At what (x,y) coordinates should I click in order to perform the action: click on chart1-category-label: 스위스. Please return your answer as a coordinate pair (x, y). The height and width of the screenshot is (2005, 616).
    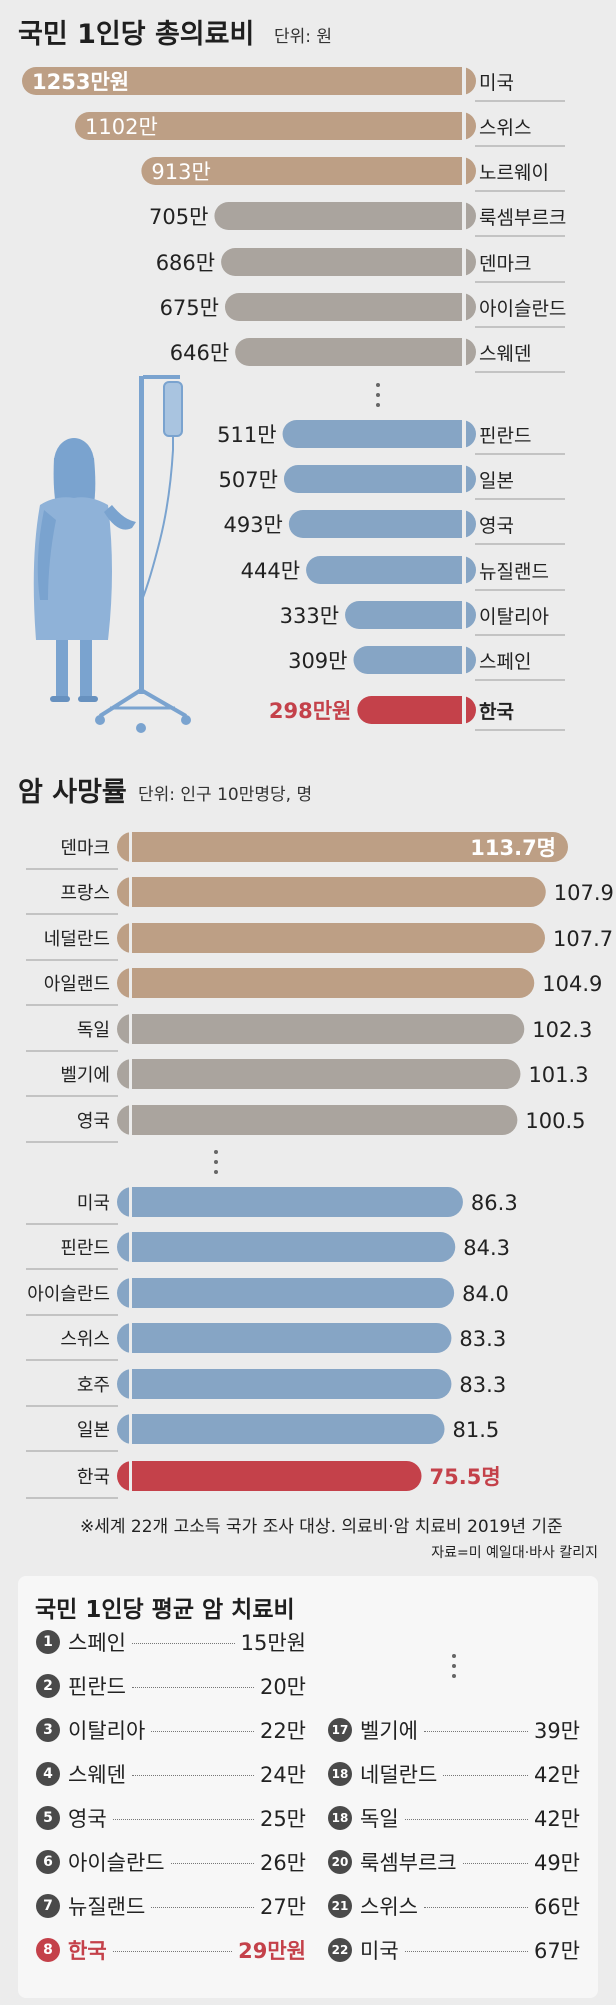
    Looking at the image, I should click on (505, 128).